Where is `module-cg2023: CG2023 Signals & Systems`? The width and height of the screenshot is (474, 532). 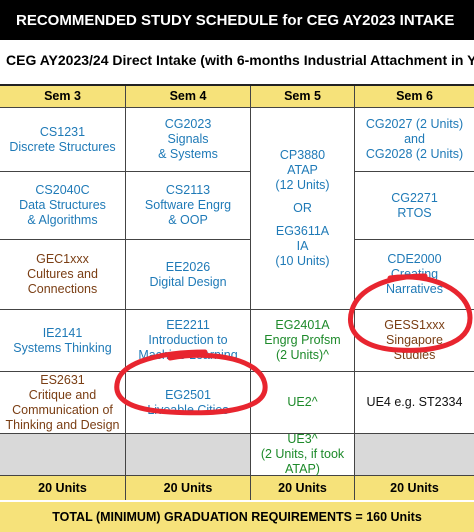
module-cg2023: CG2023 Signals & Systems is located at coordinates (188, 140).